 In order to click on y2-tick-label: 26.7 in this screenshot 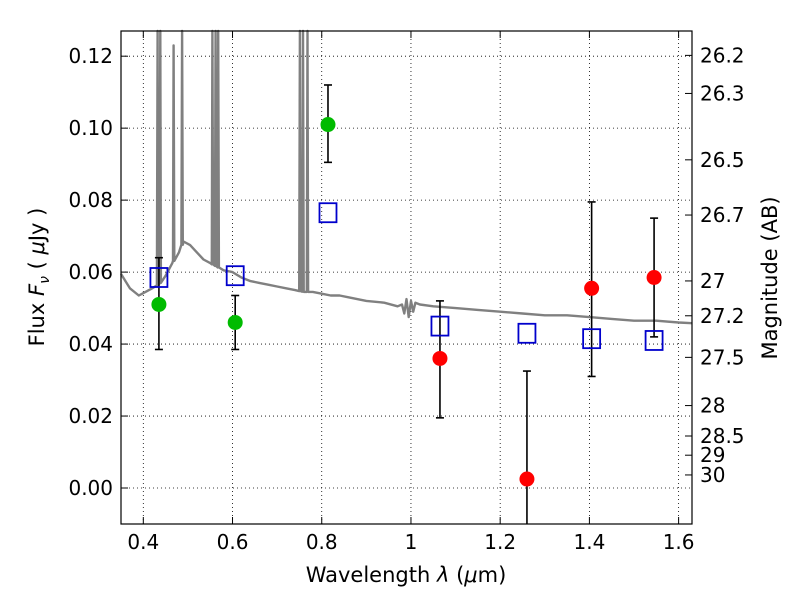, I will do `click(722, 215)`.